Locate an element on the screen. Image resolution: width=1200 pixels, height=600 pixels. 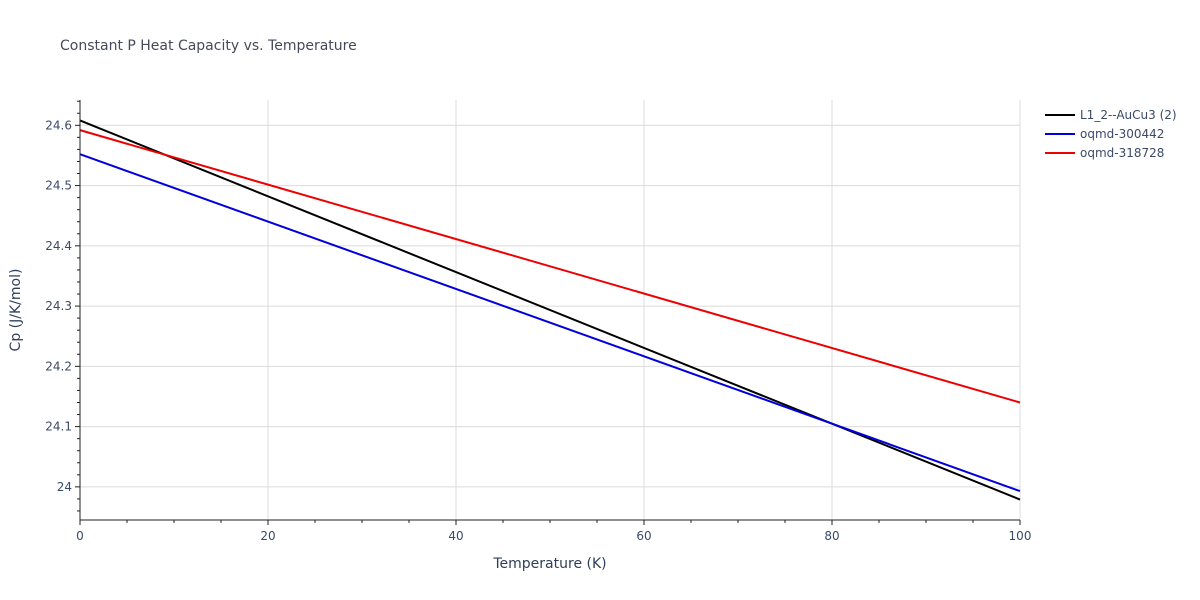
legend: L1_2--AuCu3 (2) oqmd-300442 oqmd-318728 is located at coordinates (1111, 134).